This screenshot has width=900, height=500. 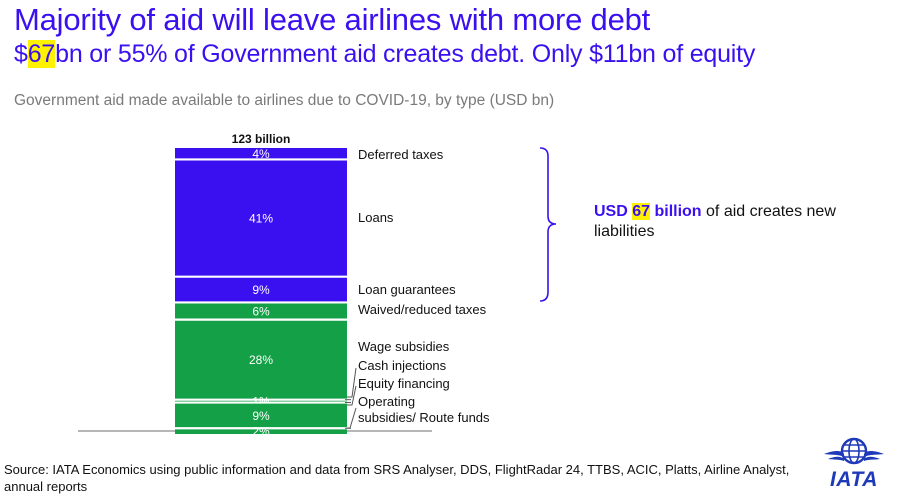 I want to click on segment-value-label: 2%, so click(x=261, y=432).